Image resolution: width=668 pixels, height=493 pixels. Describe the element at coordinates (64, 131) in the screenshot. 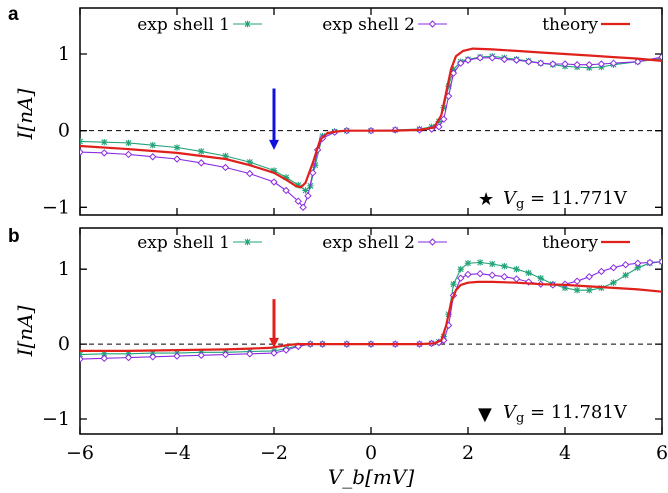

I see `panel-a-ytick-label: 0` at that location.